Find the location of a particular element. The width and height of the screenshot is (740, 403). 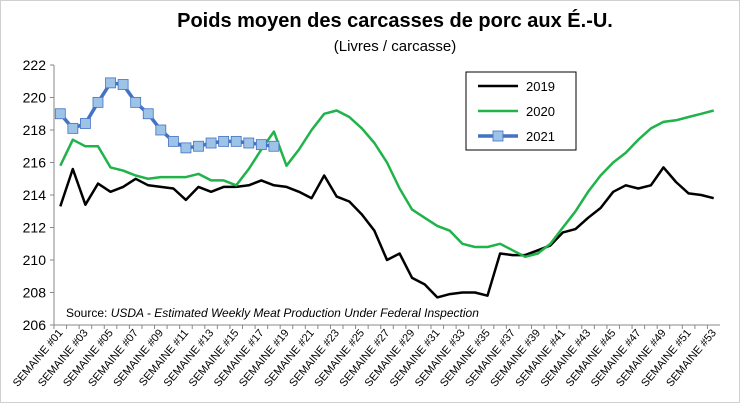

y-tick-label: 208 is located at coordinates (35, 293).